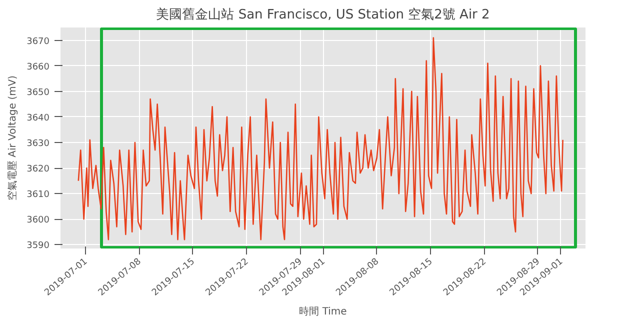  What do you see at coordinates (323, 14) in the screenshot?
I see `chart-title: 美國舊金山站 San Francisco, US Station 空氣2號 Air 2` at bounding box center [323, 14].